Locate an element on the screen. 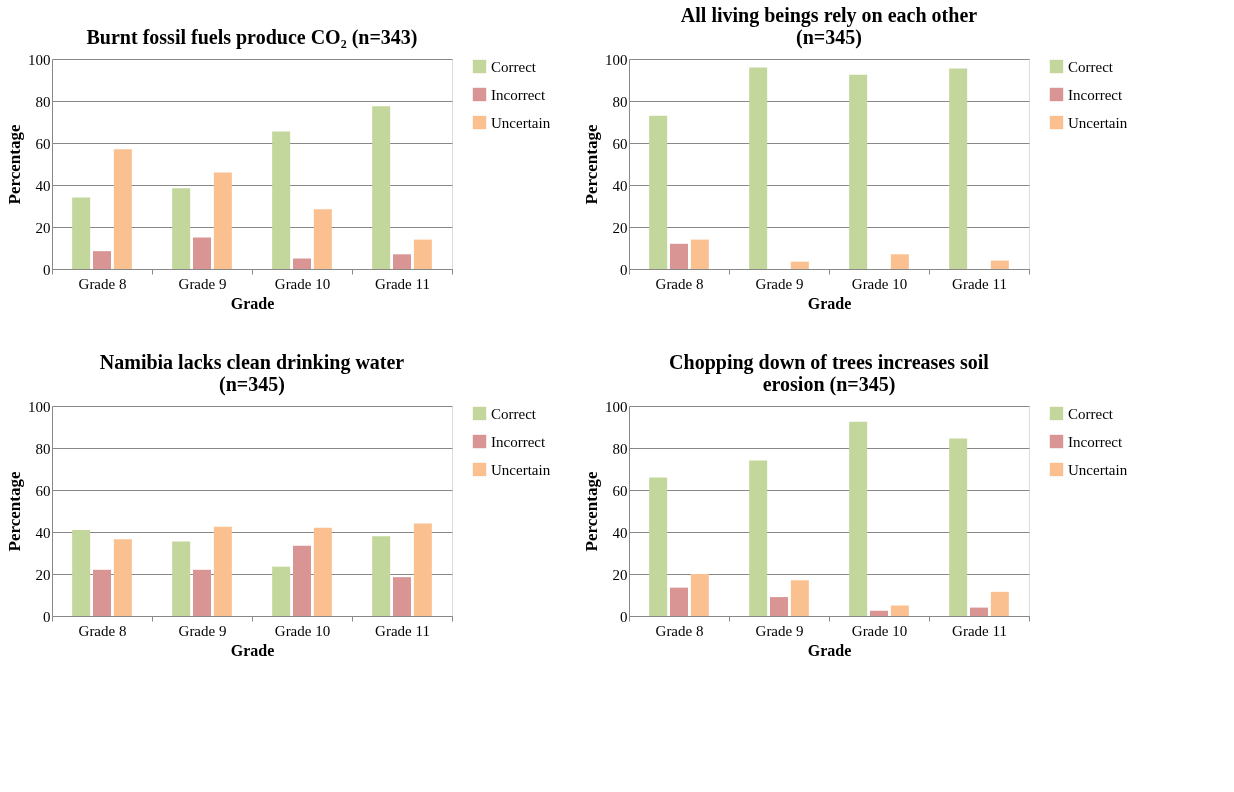  chart-title: Namibia lacks clean drinking water (n=345) is located at coordinates (252, 373).